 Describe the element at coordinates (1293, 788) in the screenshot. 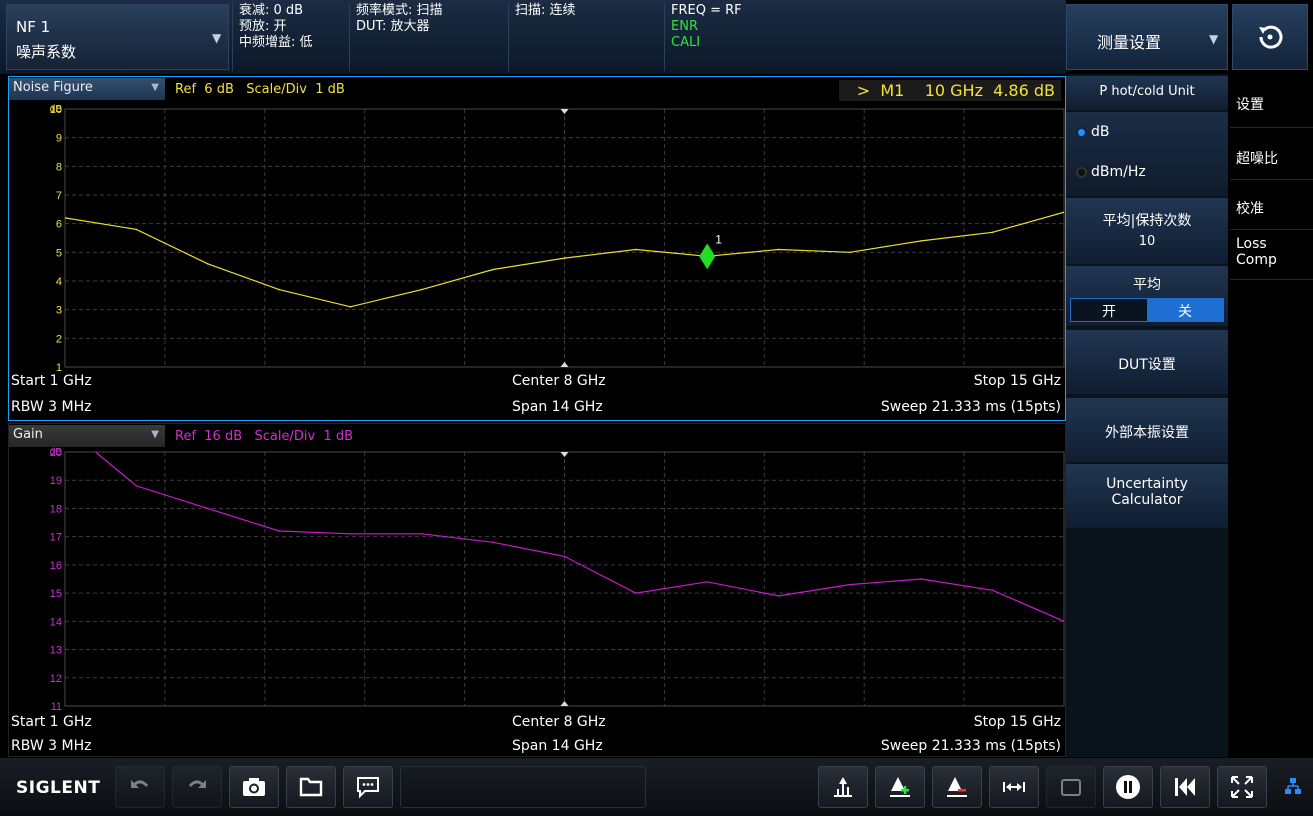

I see `network-icon` at that location.